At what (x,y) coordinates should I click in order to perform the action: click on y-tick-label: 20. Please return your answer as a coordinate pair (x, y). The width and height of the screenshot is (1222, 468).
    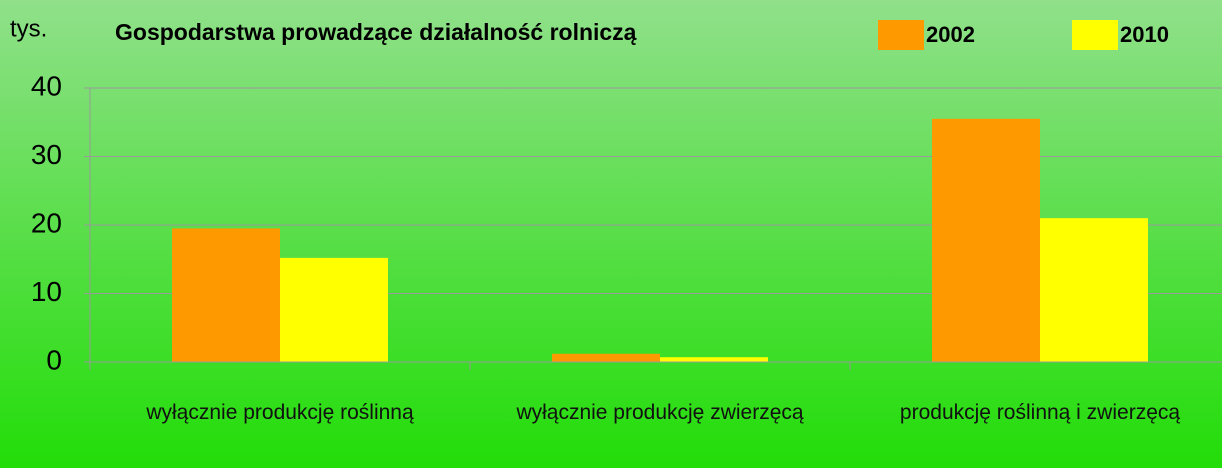
    Looking at the image, I should click on (46, 222).